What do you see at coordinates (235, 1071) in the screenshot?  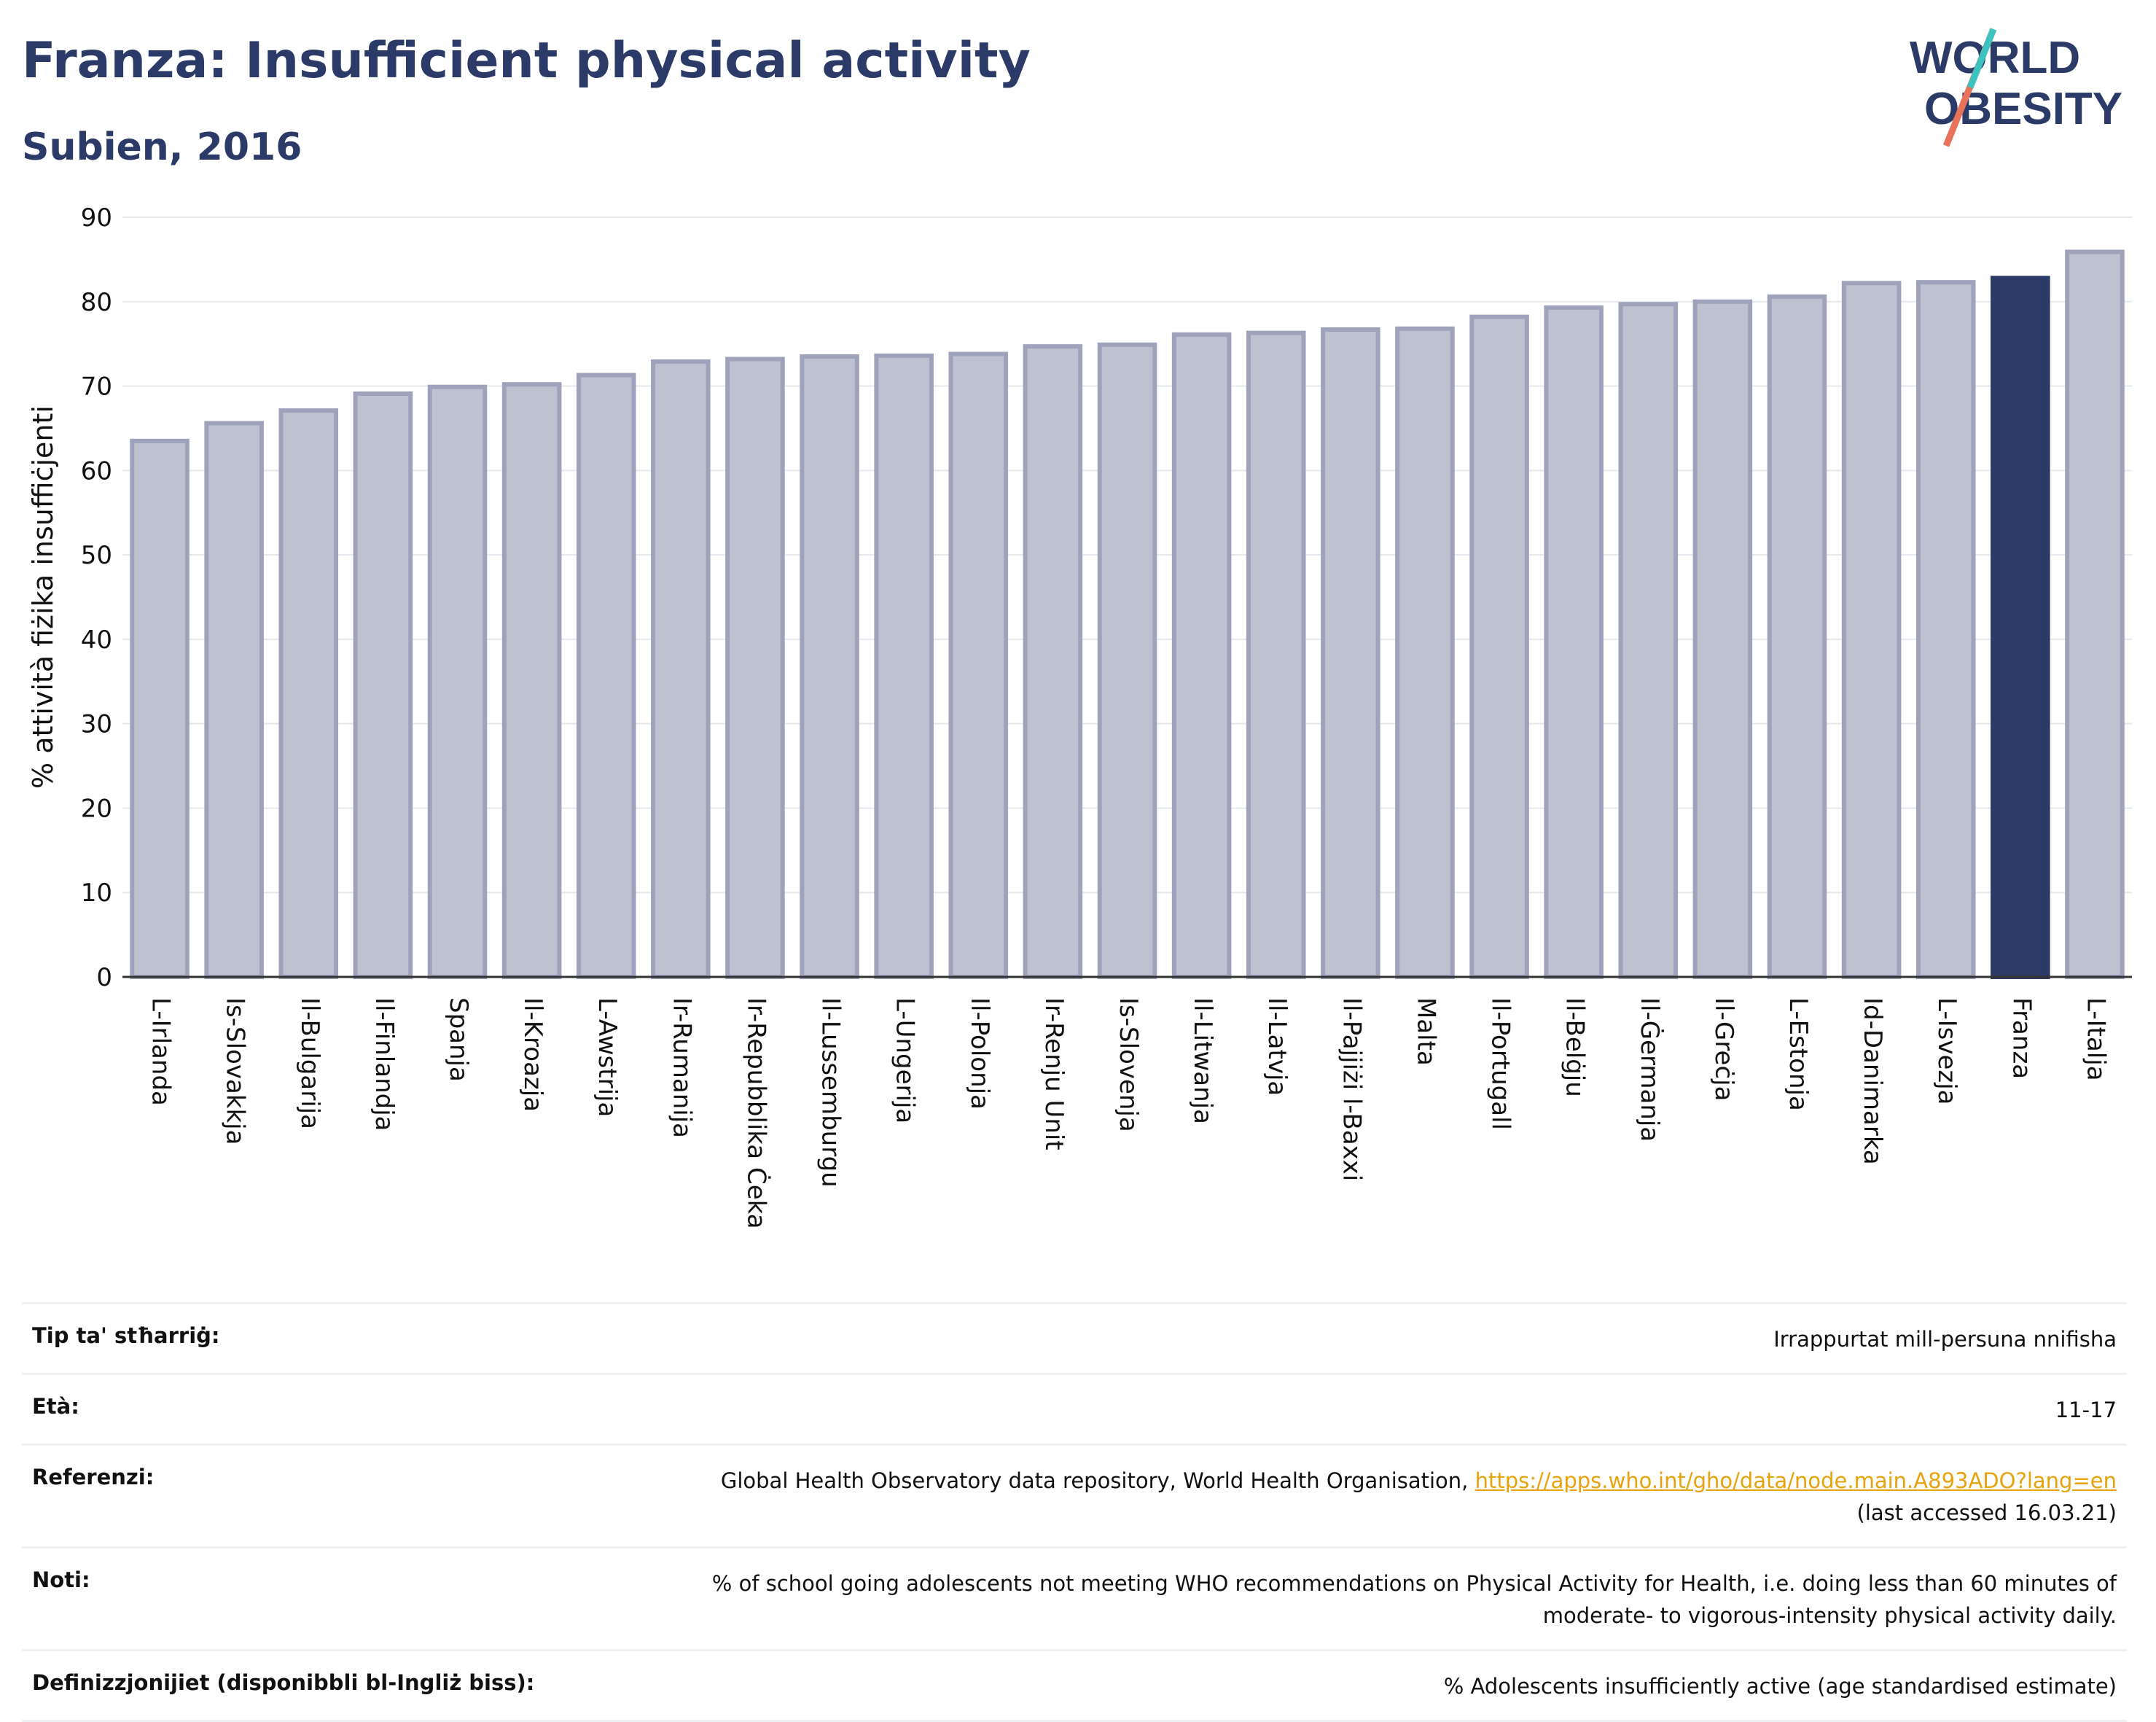 I see `x-tick-label: Is-Slovakkja` at bounding box center [235, 1071].